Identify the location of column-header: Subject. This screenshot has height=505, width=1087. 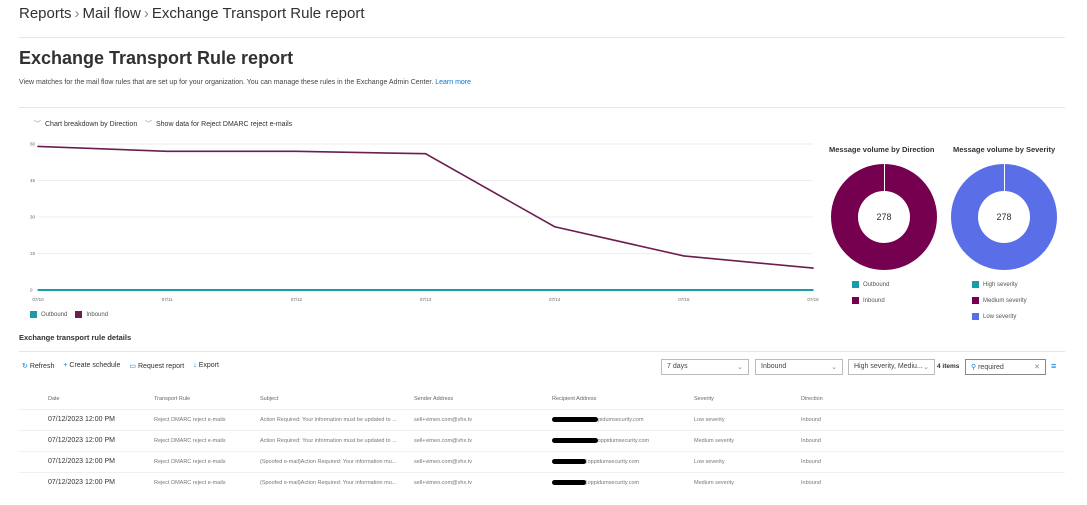
(269, 399).